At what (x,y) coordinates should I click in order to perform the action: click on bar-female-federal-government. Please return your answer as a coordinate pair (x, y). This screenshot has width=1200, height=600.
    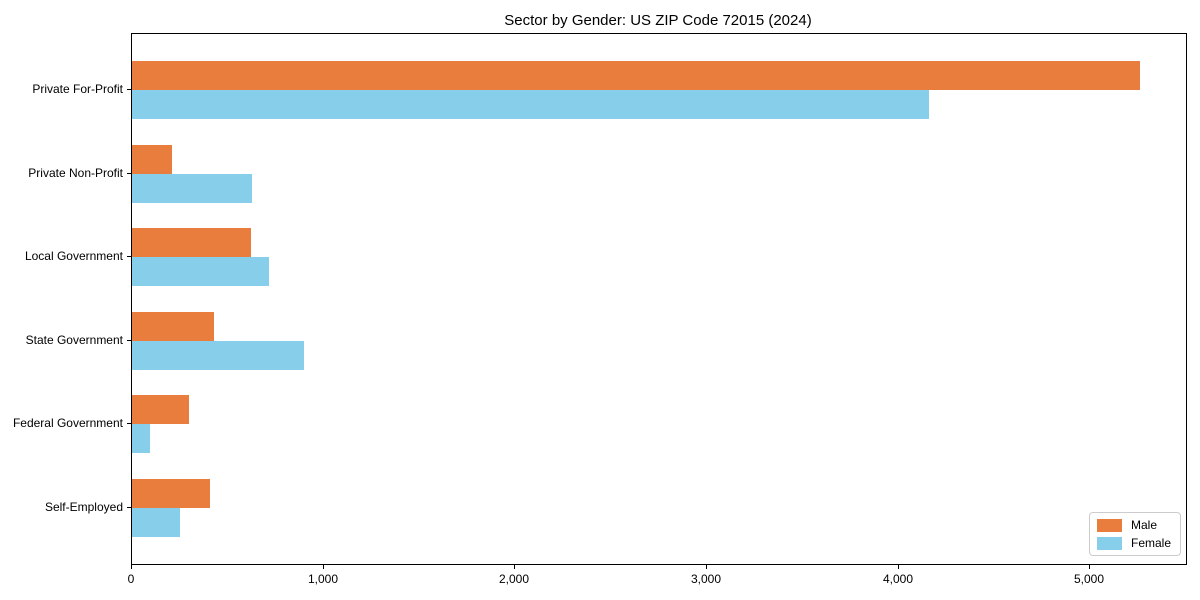
    Looking at the image, I should click on (141, 439).